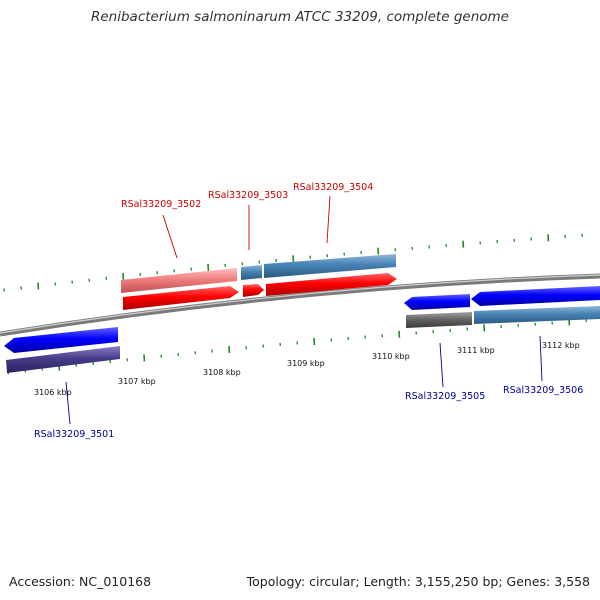 This screenshot has width=600, height=600. Describe the element at coordinates (222, 372) in the screenshot. I see `kbp-label: 3108 kbp` at that location.